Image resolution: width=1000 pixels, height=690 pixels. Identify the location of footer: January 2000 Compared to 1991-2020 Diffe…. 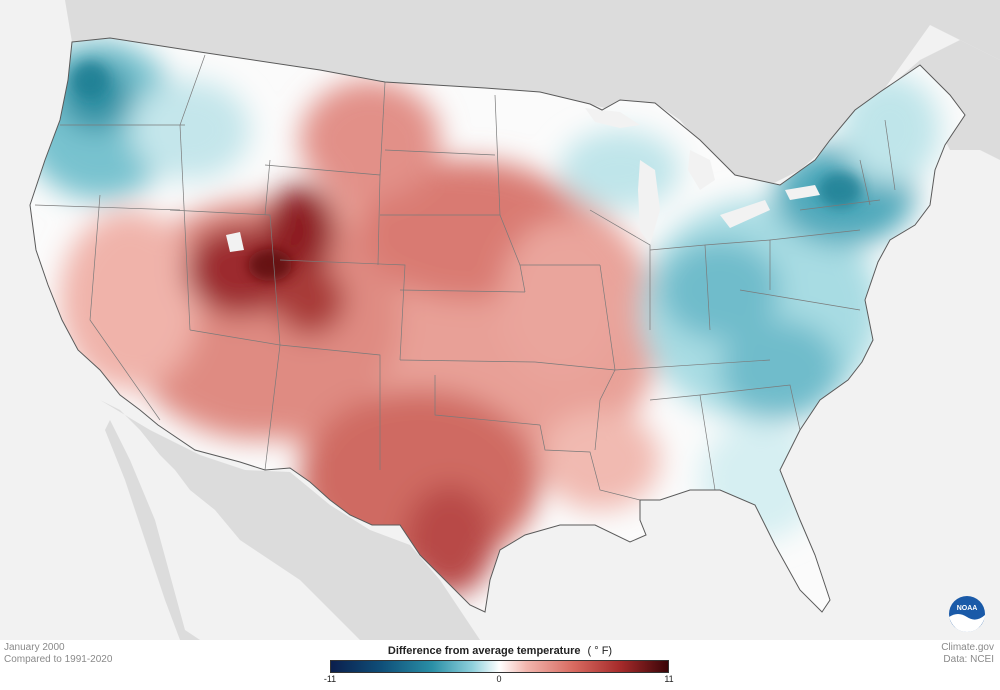
(500, 665).